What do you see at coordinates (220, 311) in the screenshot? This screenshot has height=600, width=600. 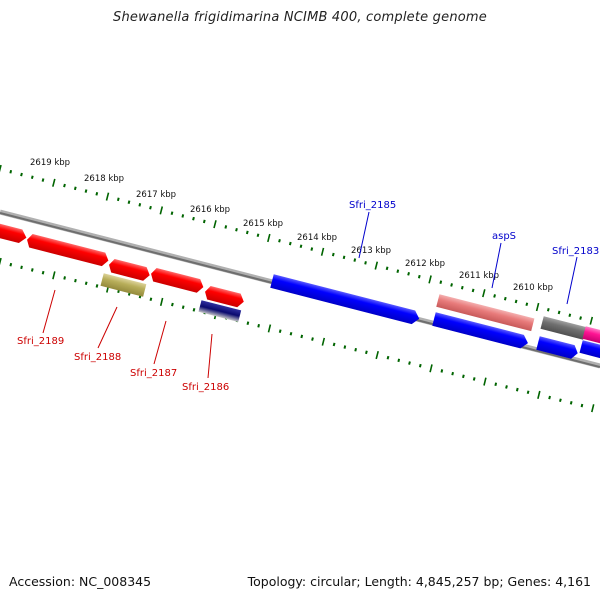 I see `gene-sfri-2186-feature` at bounding box center [220, 311].